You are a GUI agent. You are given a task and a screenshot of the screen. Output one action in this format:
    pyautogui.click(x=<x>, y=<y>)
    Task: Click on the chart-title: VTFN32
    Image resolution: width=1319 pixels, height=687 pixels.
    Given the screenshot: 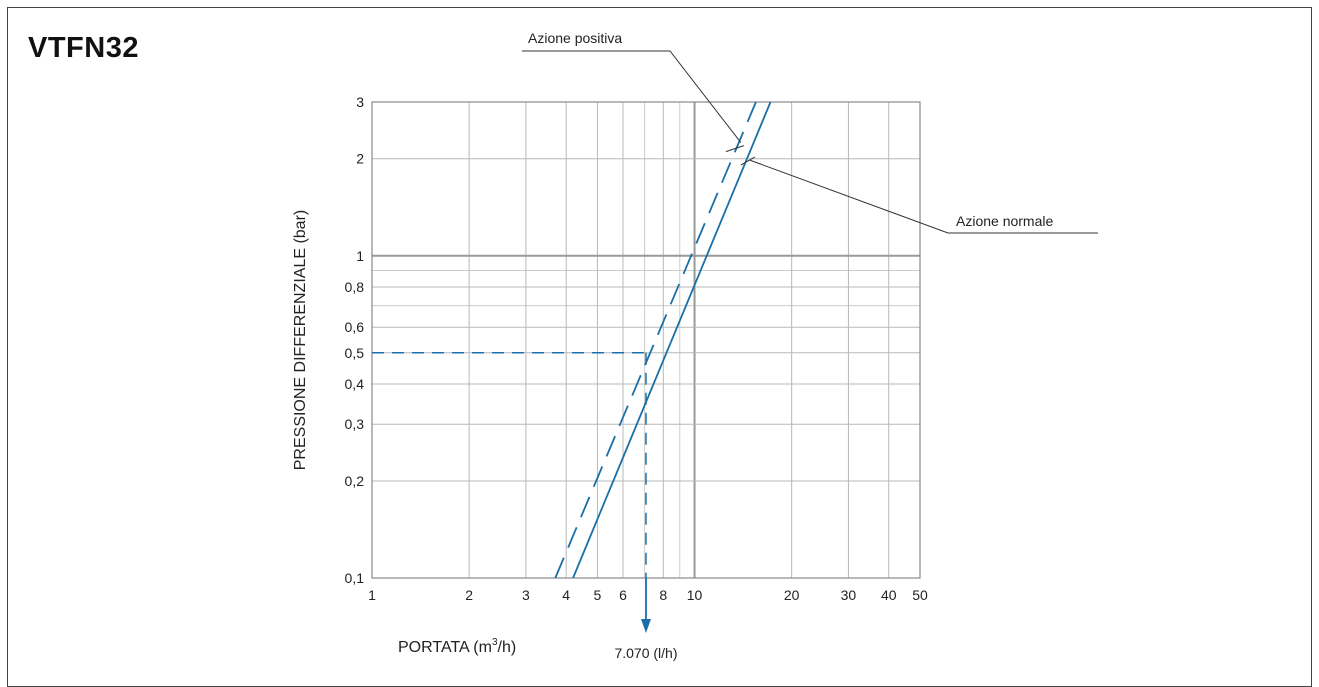 What is the action you would take?
    pyautogui.click(x=83, y=48)
    